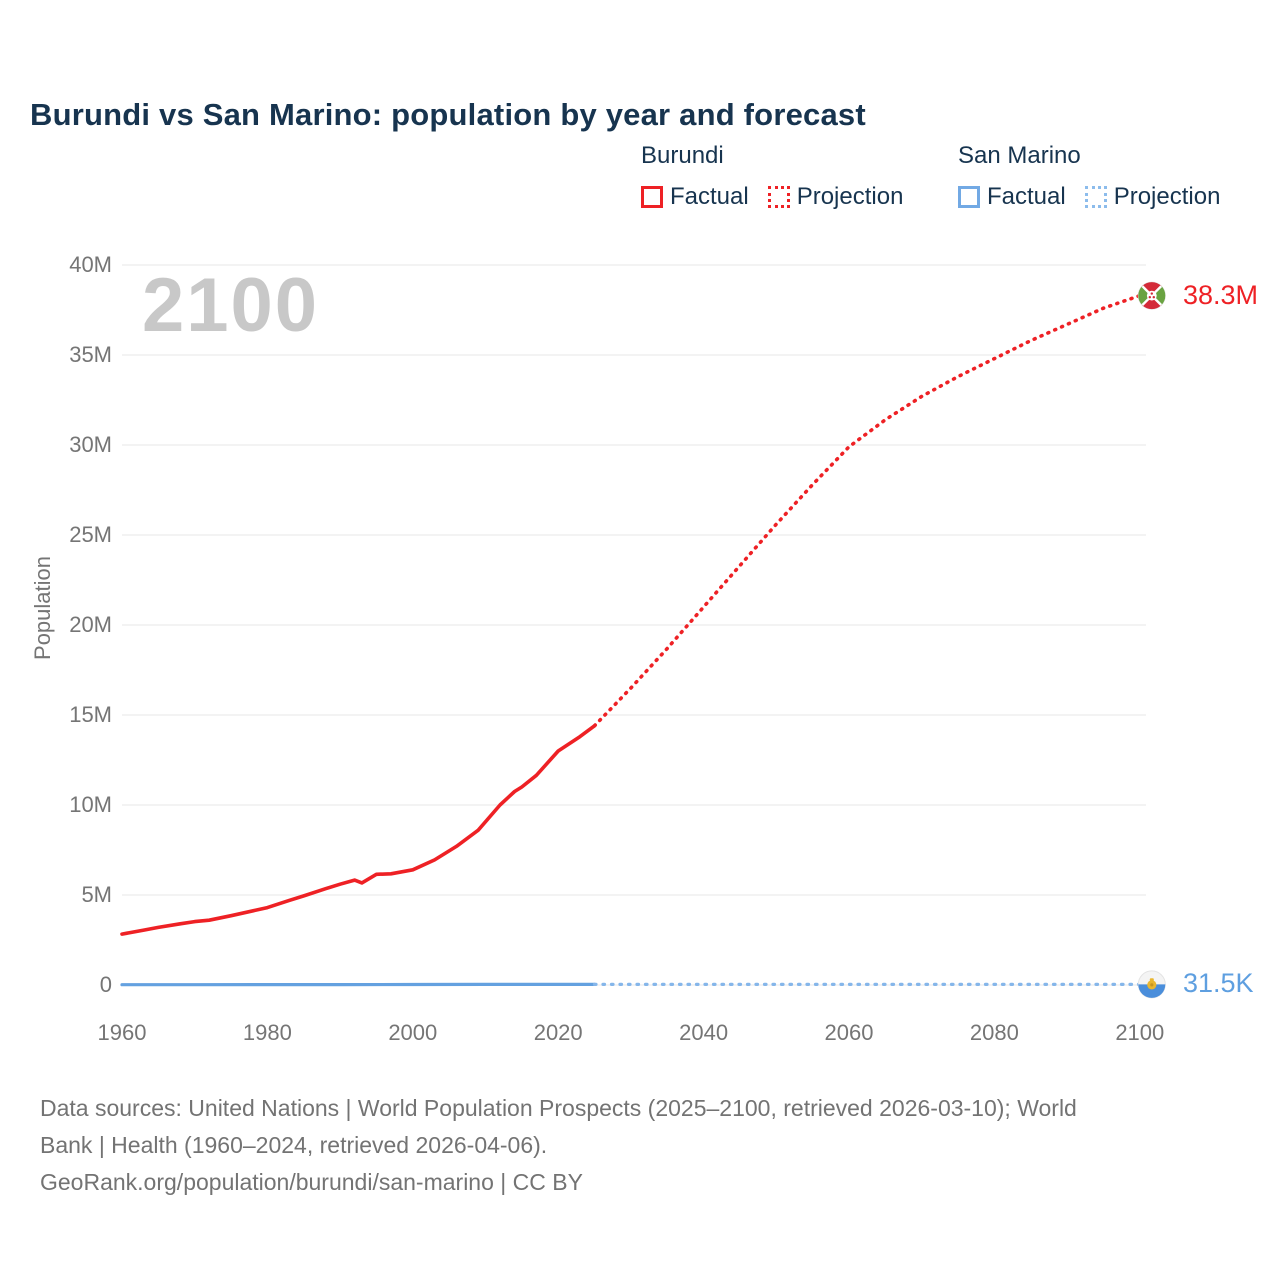 This screenshot has height=1280, width=1280. What do you see at coordinates (1026, 196) in the screenshot?
I see `legend-label-san-marino-factual: Factual` at bounding box center [1026, 196].